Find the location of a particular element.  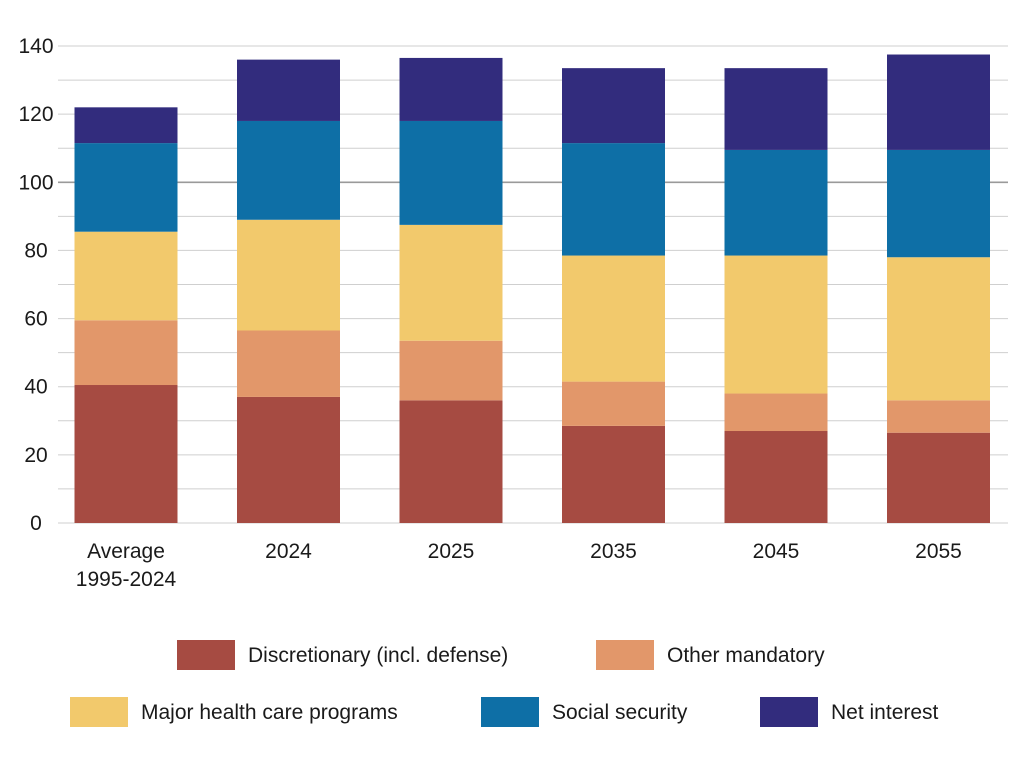

legend-item: Net interest is located at coordinates (849, 712).